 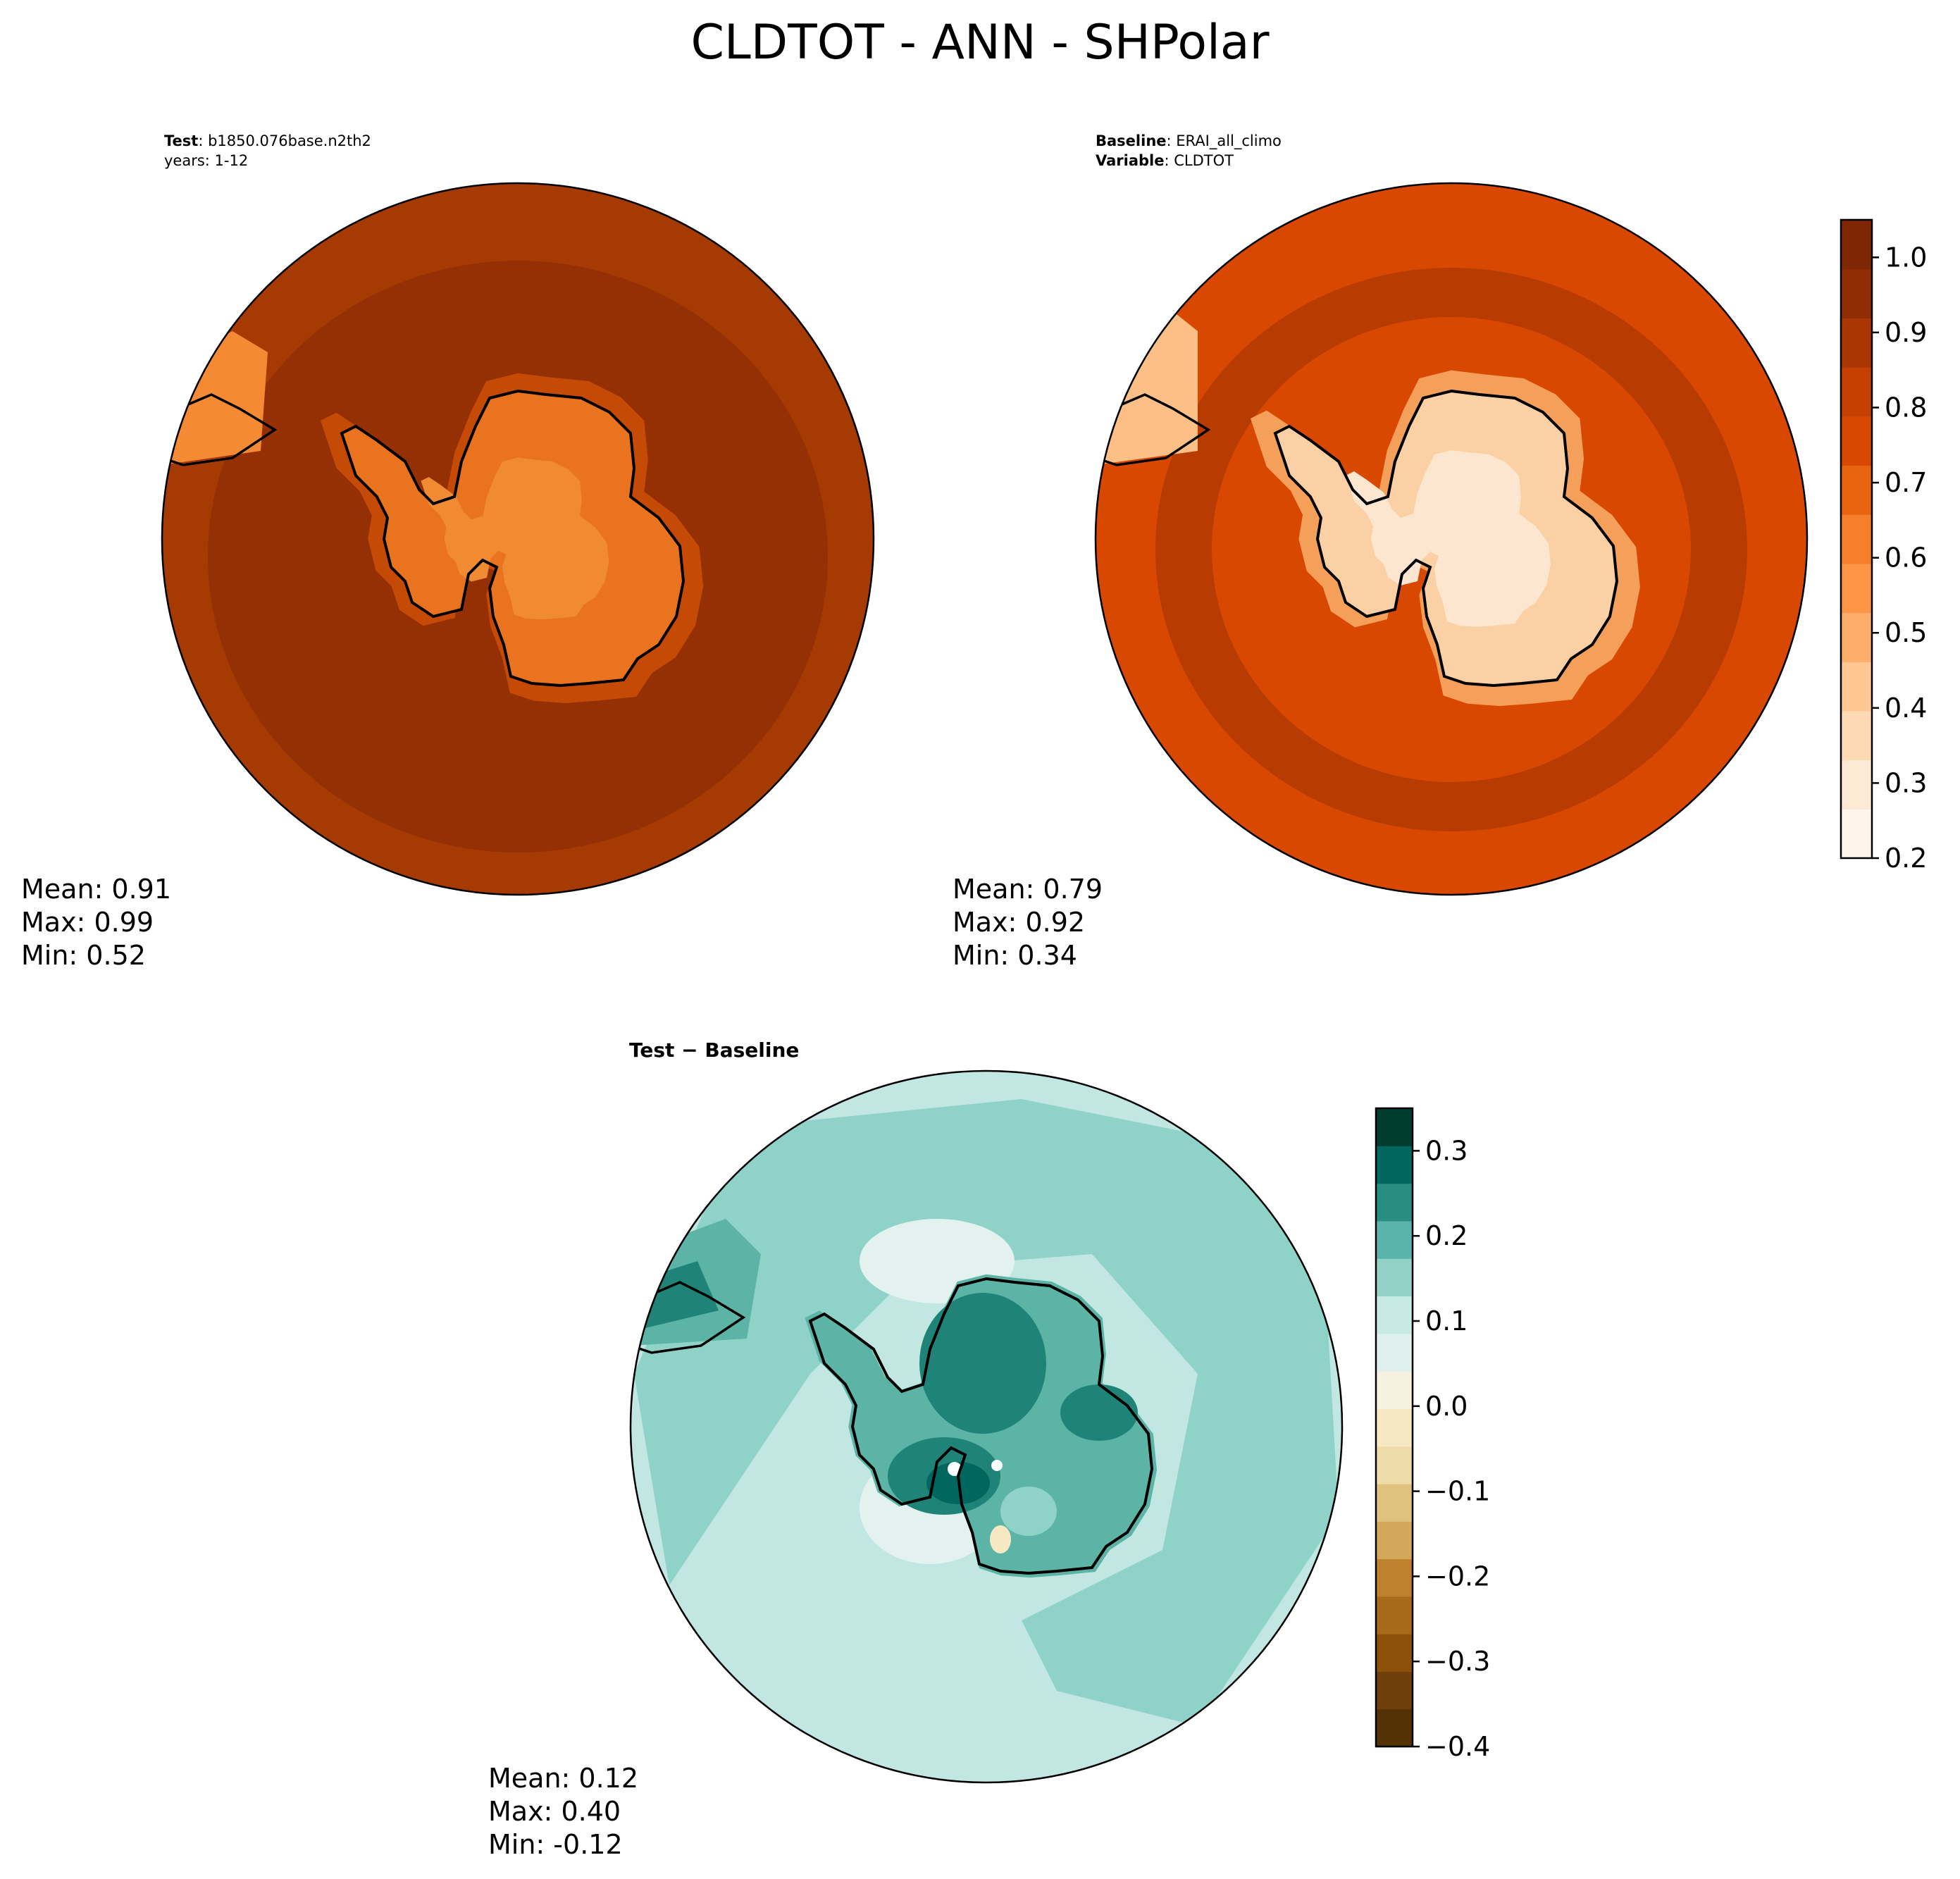 What do you see at coordinates (1446, 1406) in the screenshot?
I see `diff-colorbar-tick-label: 0.0` at bounding box center [1446, 1406].